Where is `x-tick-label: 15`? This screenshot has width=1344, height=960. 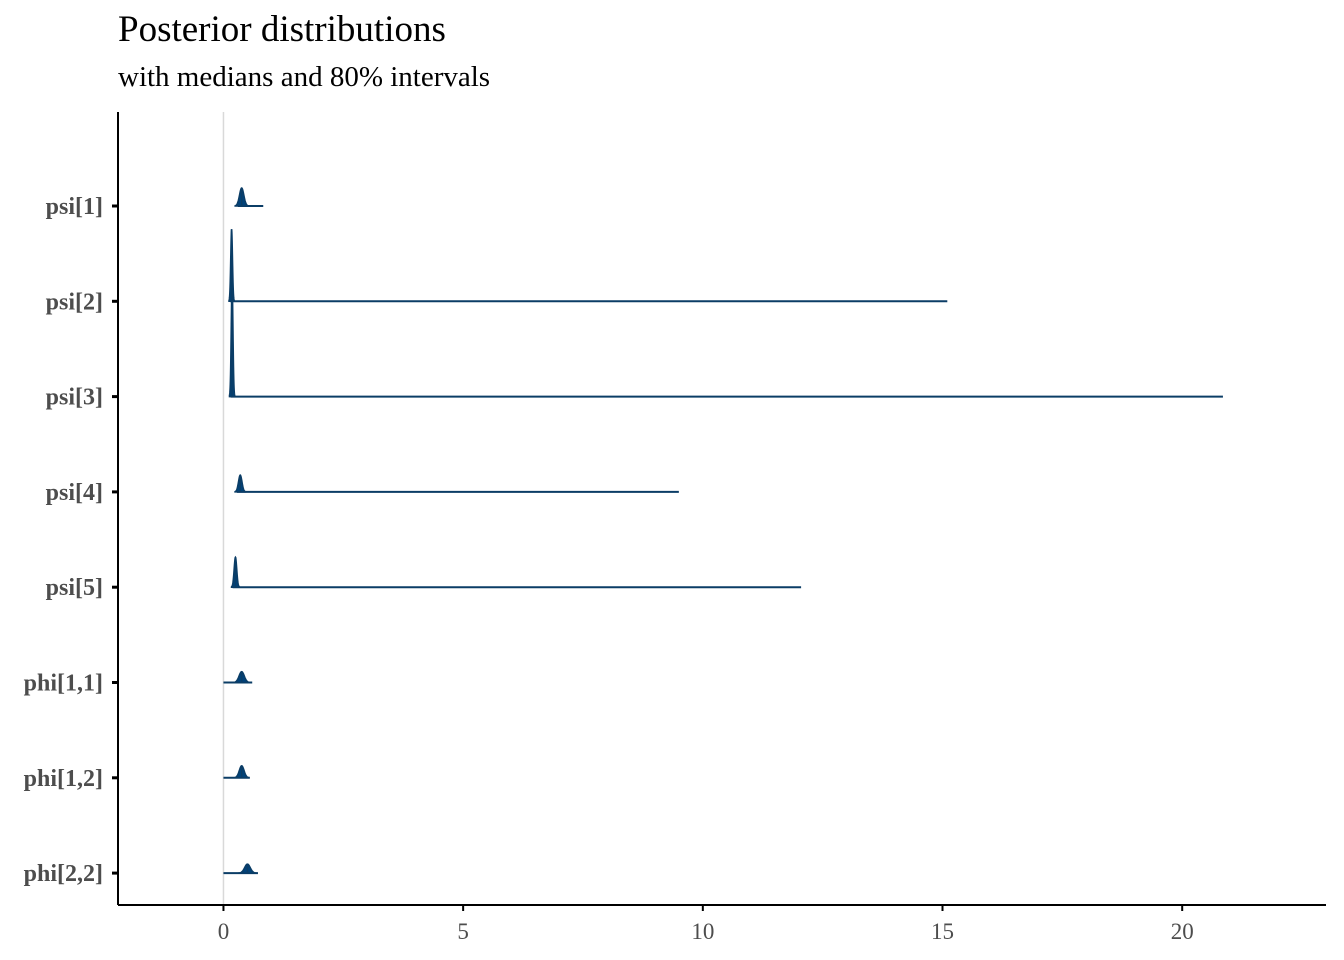
x-tick-label: 15 is located at coordinates (942, 931).